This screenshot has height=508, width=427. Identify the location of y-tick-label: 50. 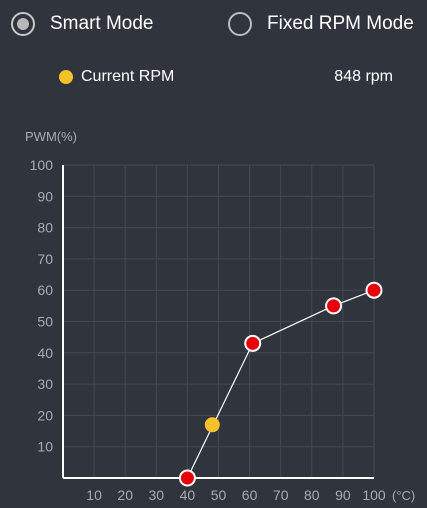
(45, 322).